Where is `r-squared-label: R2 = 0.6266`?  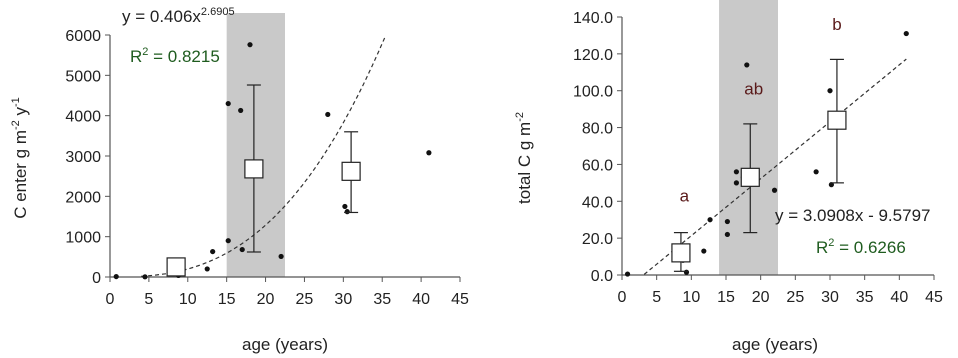
r-squared-label: R2 = 0.6266 is located at coordinates (861, 247).